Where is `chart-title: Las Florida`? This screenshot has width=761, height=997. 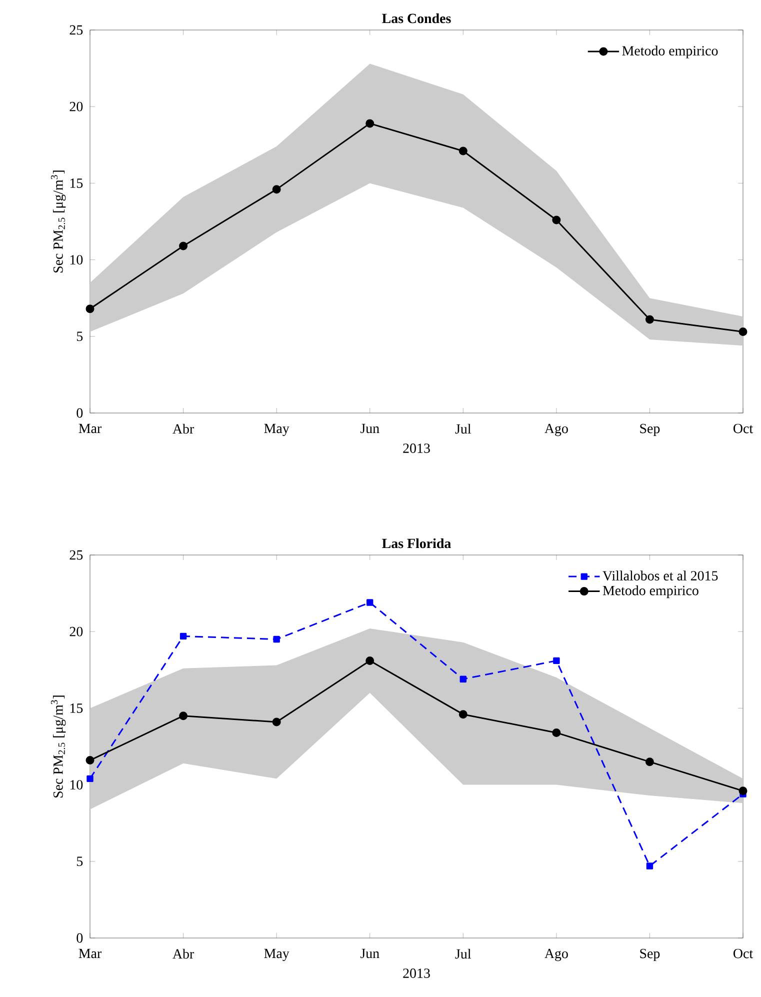
chart-title: Las Florida is located at coordinates (416, 543).